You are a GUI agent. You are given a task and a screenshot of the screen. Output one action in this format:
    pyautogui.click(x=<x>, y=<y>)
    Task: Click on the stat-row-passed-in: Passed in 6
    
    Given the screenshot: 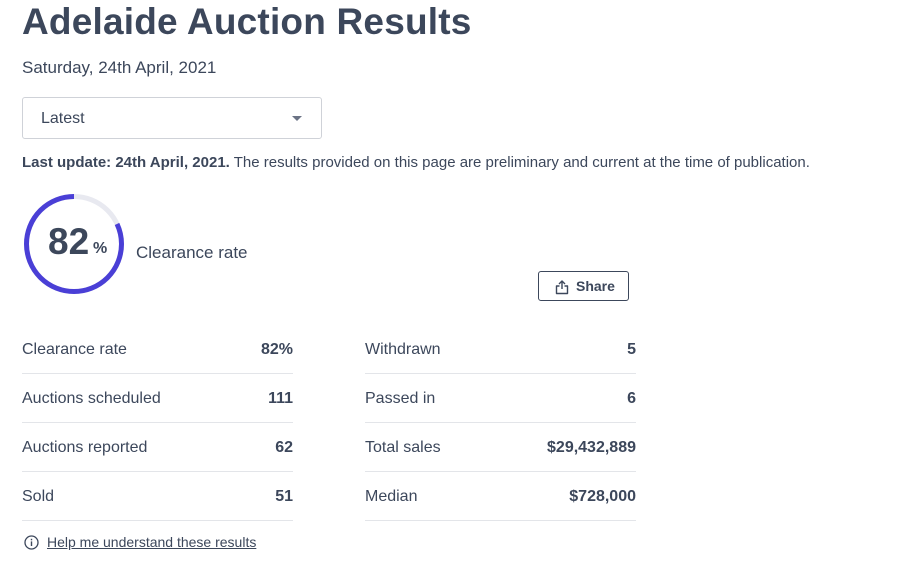 What is the action you would take?
    pyautogui.click(x=500, y=398)
    